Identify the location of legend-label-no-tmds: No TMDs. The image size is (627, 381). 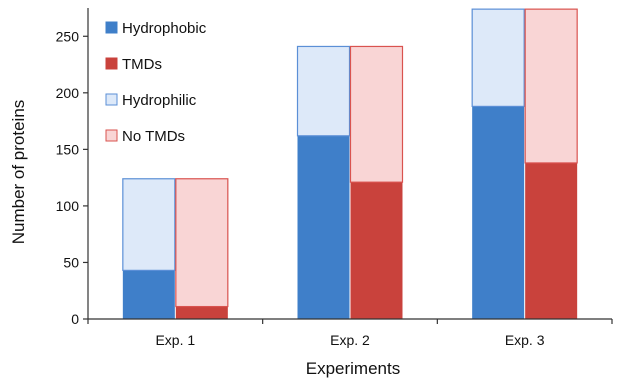
(153, 136).